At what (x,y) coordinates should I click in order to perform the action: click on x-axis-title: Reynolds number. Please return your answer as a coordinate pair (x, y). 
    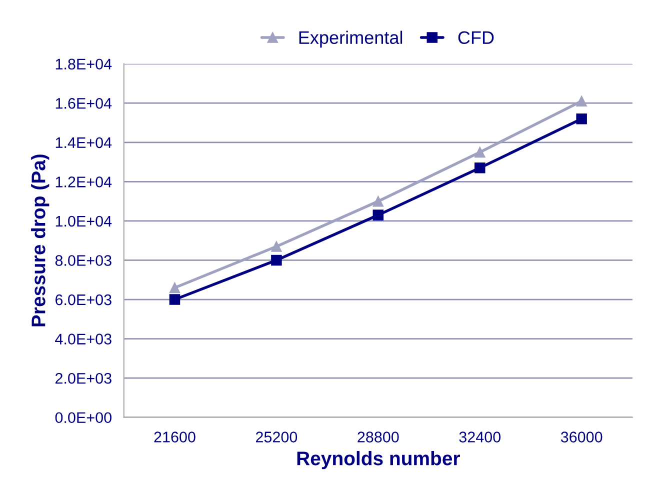
    Looking at the image, I should click on (378, 460).